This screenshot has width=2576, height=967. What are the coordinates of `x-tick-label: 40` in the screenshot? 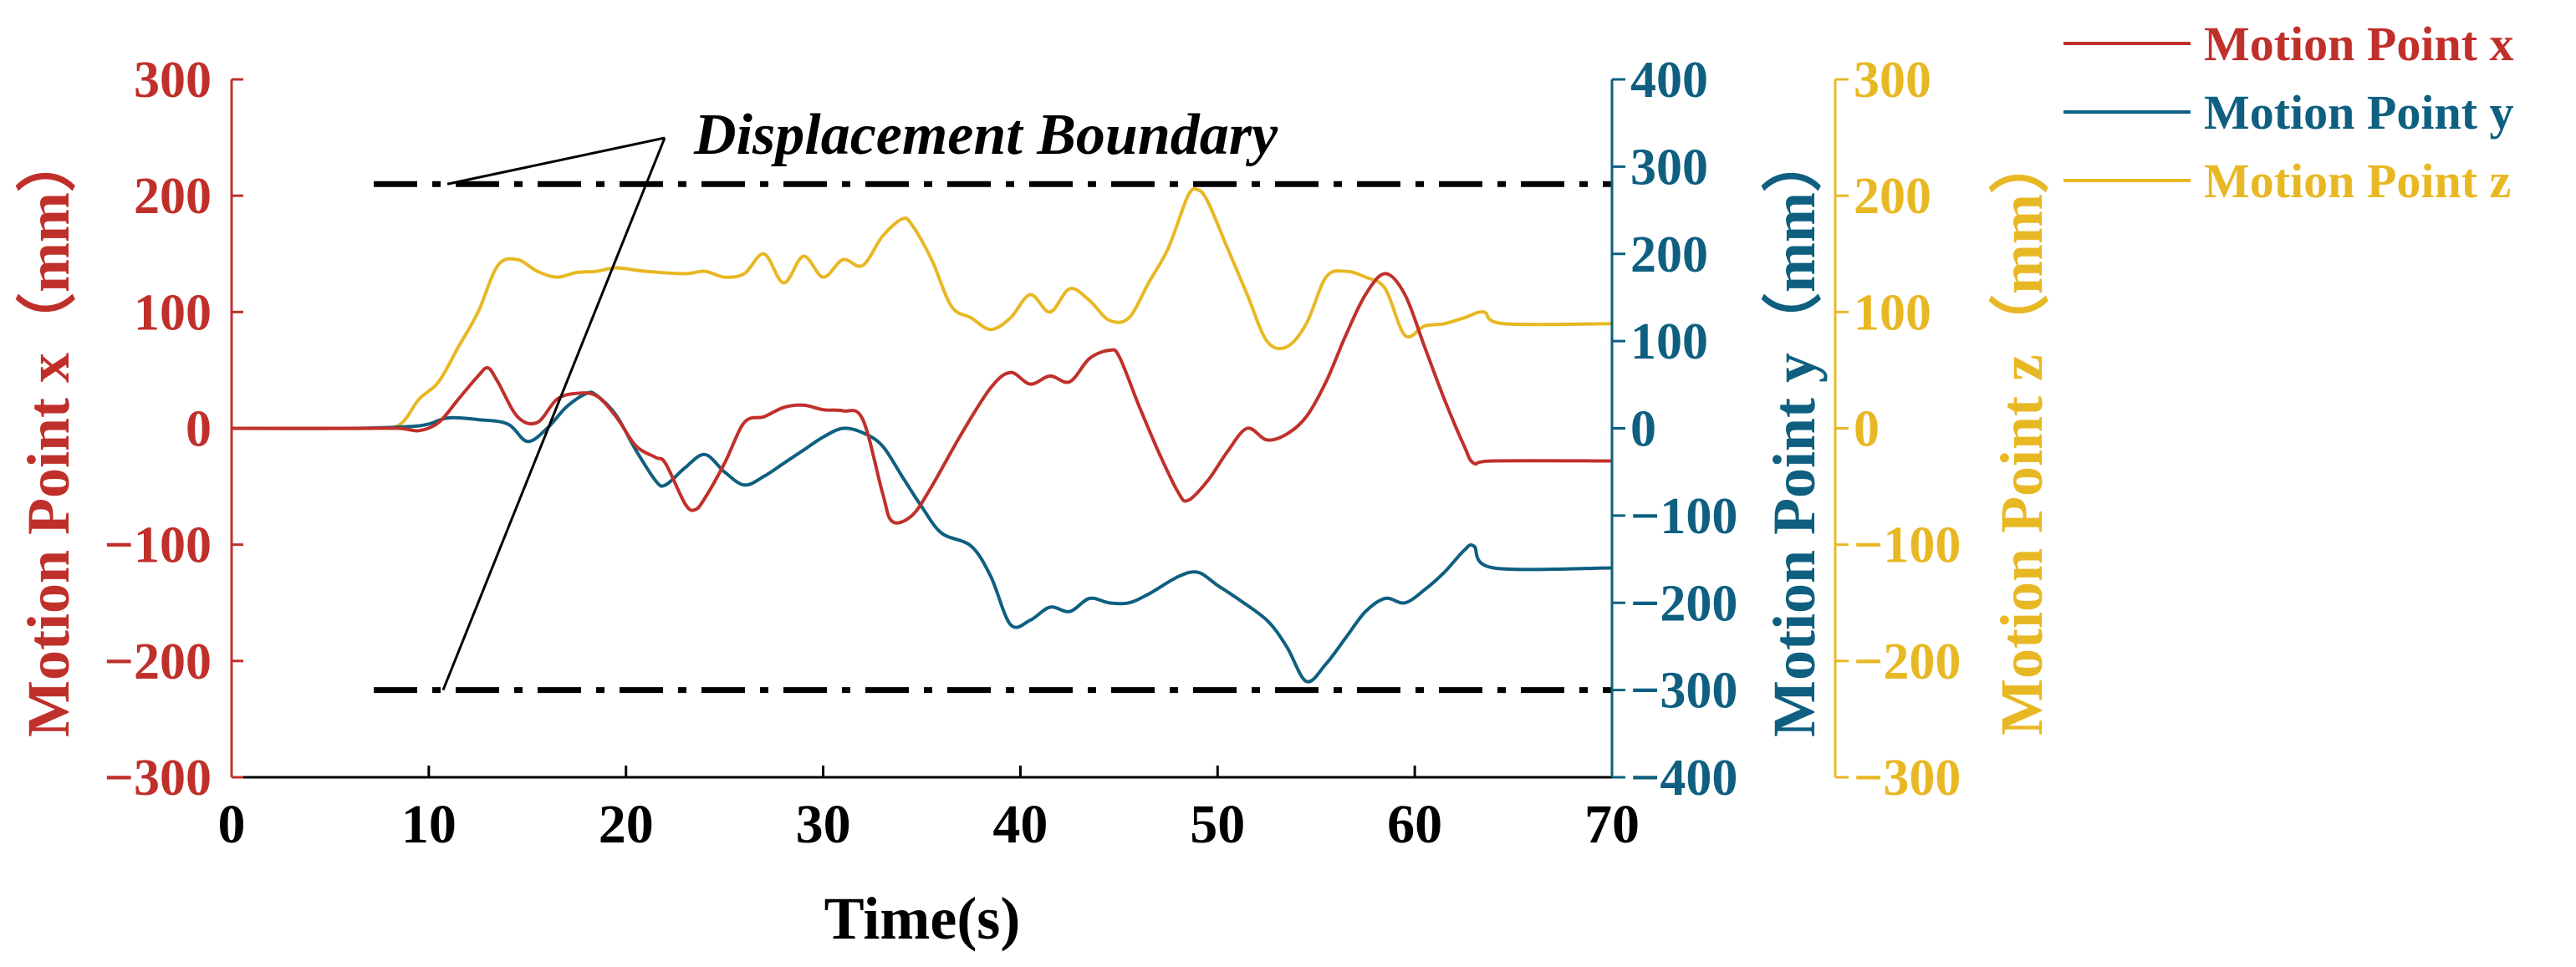 It's located at (1020, 824).